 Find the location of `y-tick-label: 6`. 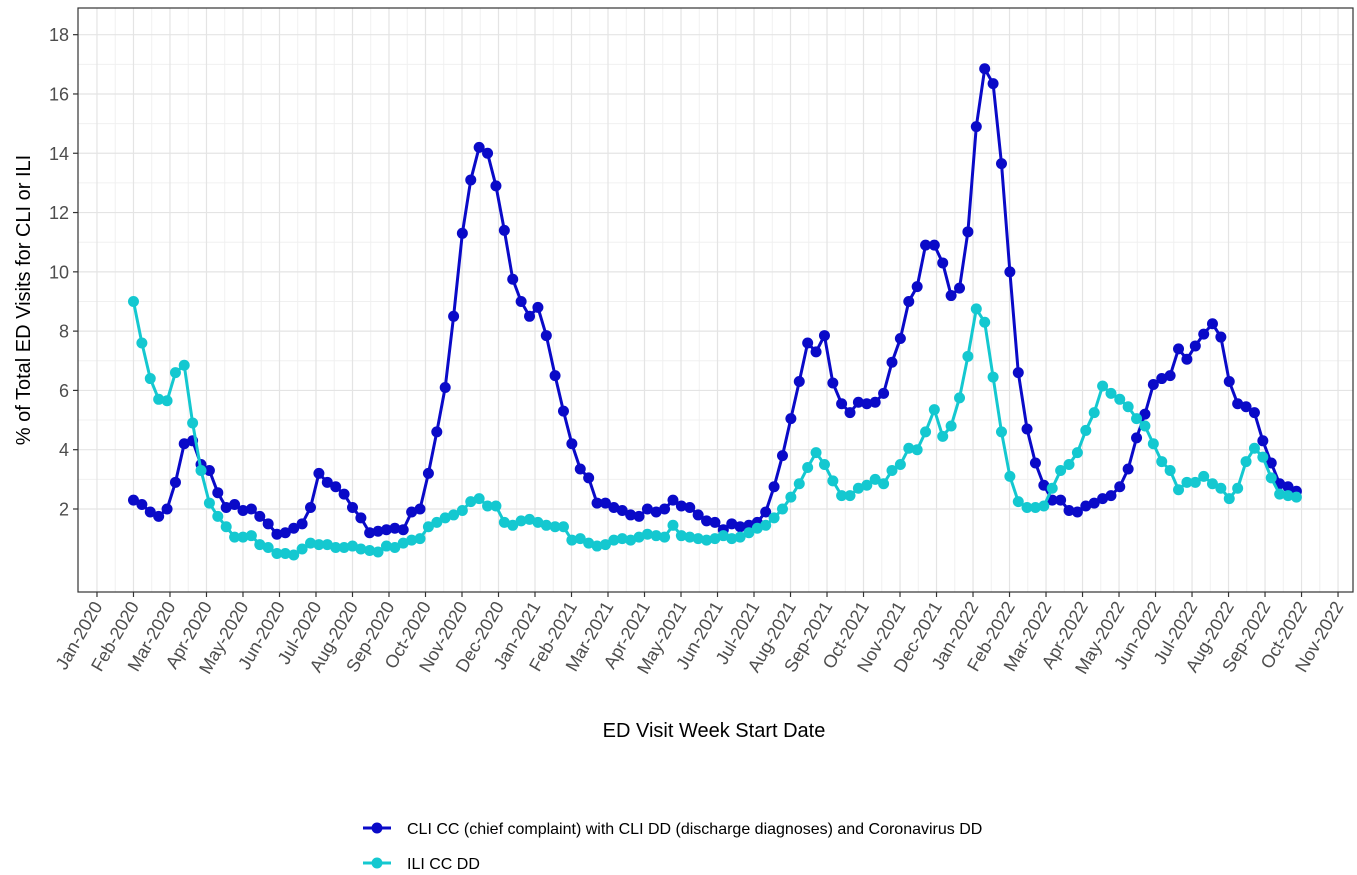

y-tick-label: 6 is located at coordinates (64, 391).